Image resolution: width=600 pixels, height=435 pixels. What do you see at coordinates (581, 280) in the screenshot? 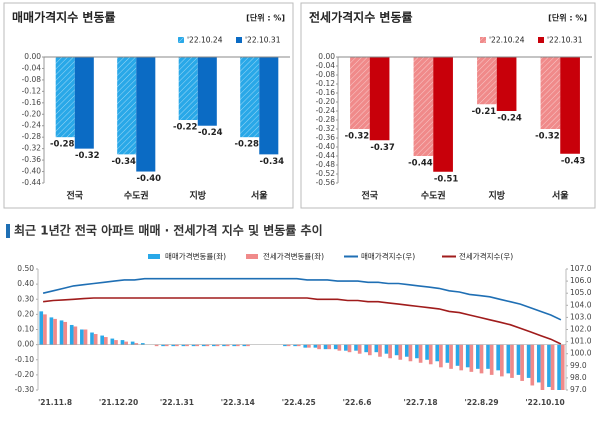
I see `y2-tick-label: 106.0` at bounding box center [581, 280].